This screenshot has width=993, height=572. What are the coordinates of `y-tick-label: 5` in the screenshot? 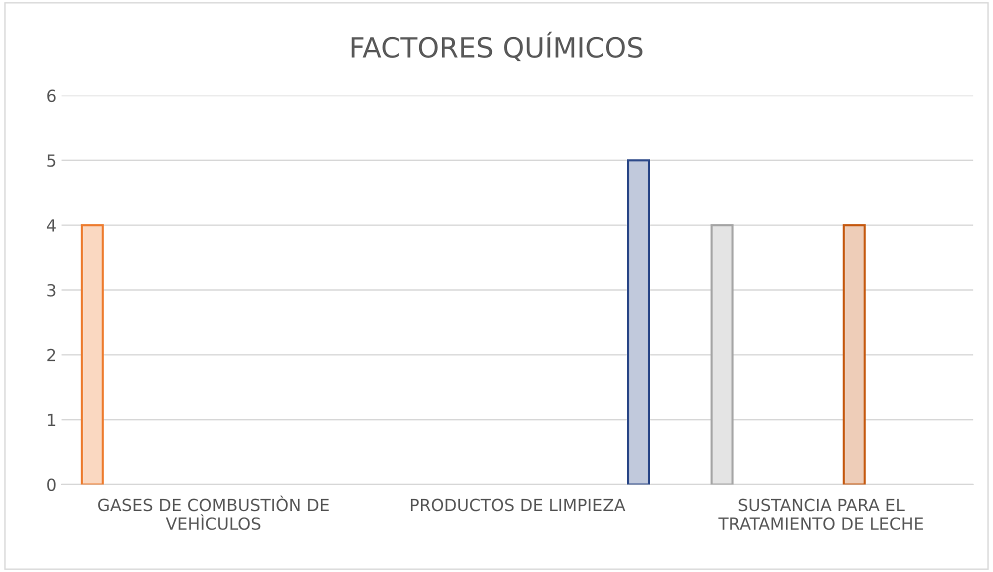 It's located at (51, 160).